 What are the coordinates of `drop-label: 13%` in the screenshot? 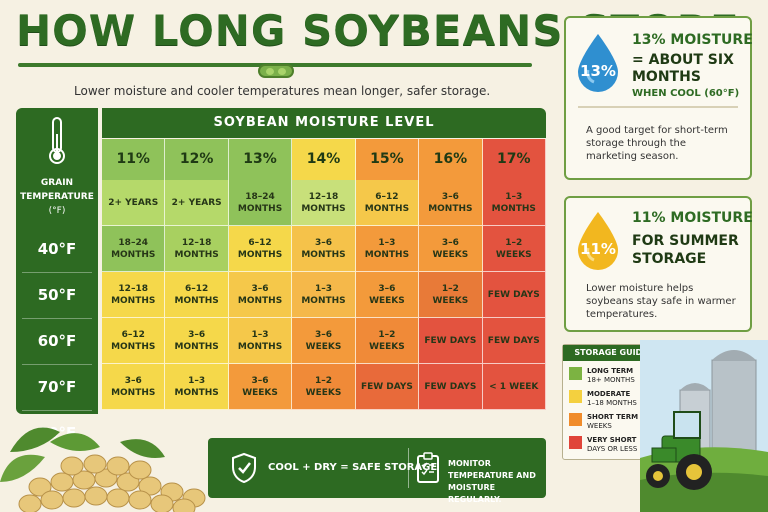 It's located at (598, 71).